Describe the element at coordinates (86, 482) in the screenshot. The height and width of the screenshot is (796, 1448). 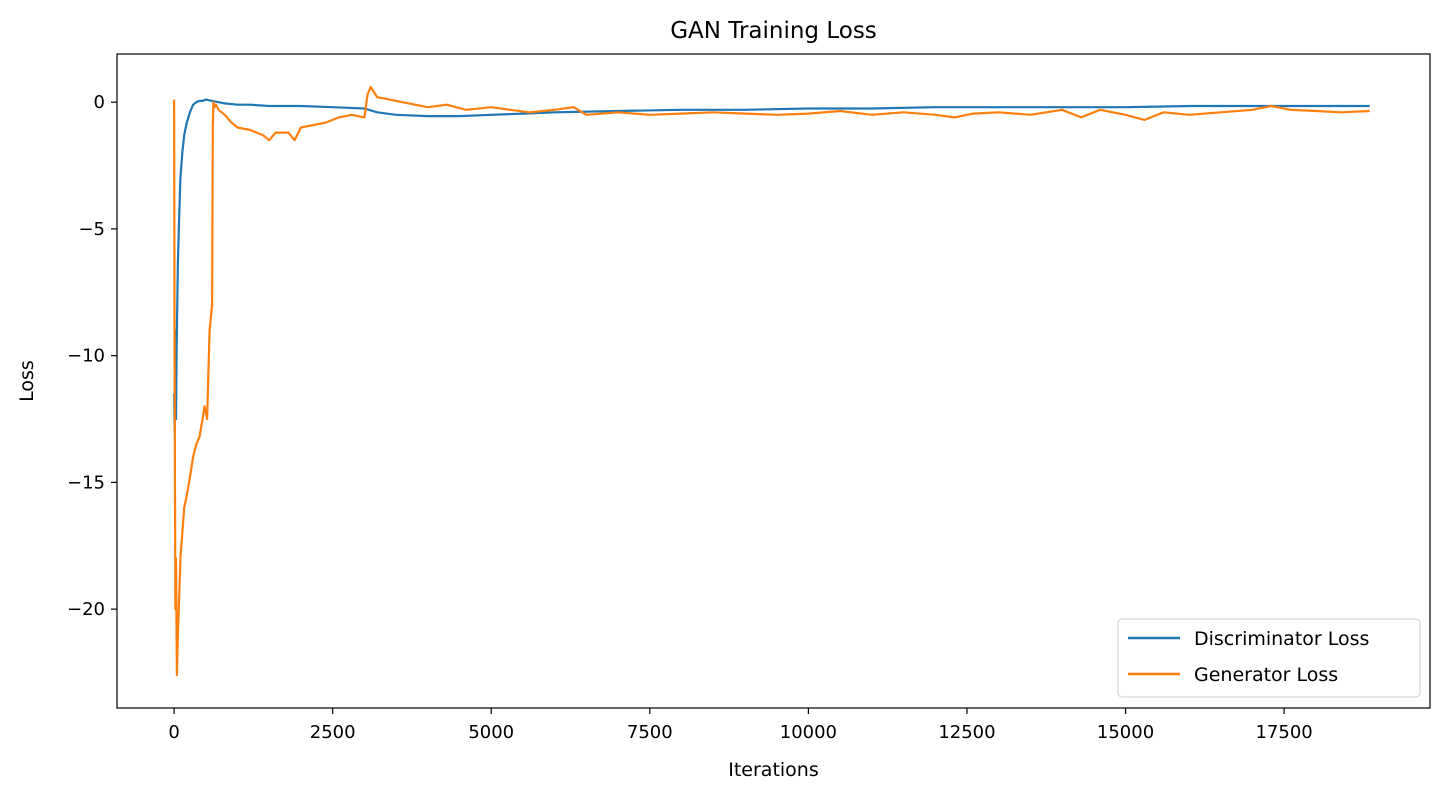
I see `y-tick-label: −15` at that location.